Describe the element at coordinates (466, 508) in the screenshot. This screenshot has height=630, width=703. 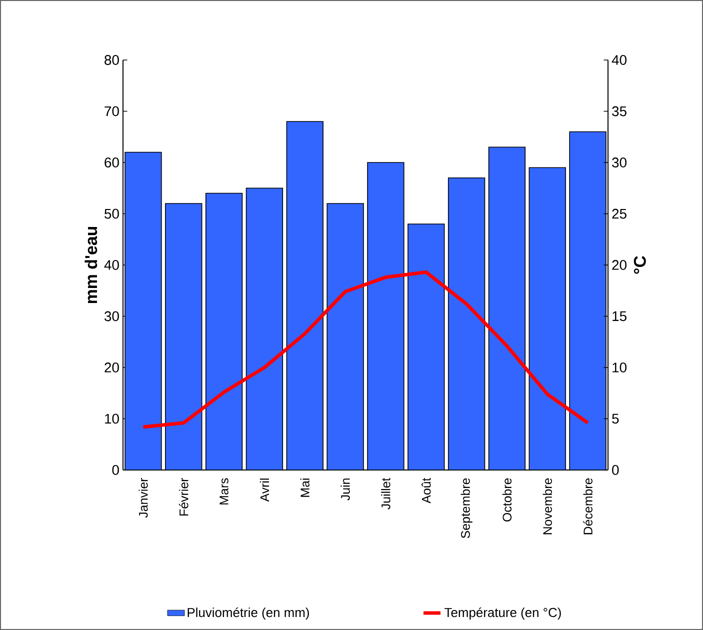
I see `x-tick-label: Septembre` at that location.